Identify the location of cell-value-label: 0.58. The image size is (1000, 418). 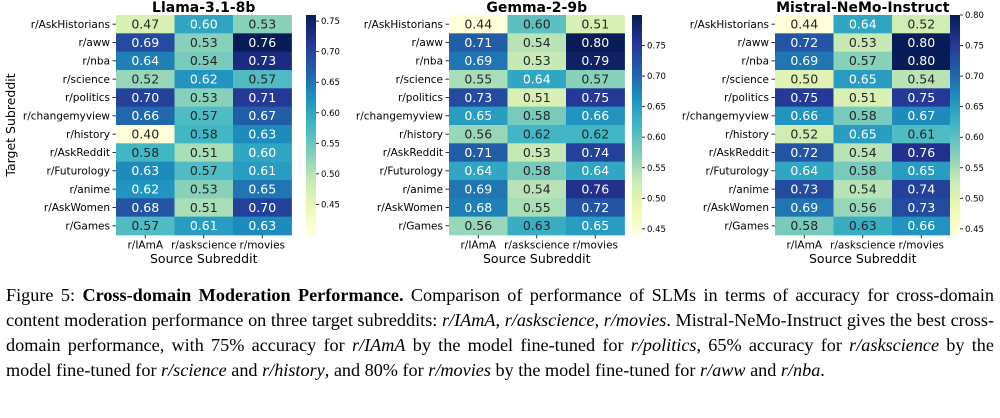
(804, 225).